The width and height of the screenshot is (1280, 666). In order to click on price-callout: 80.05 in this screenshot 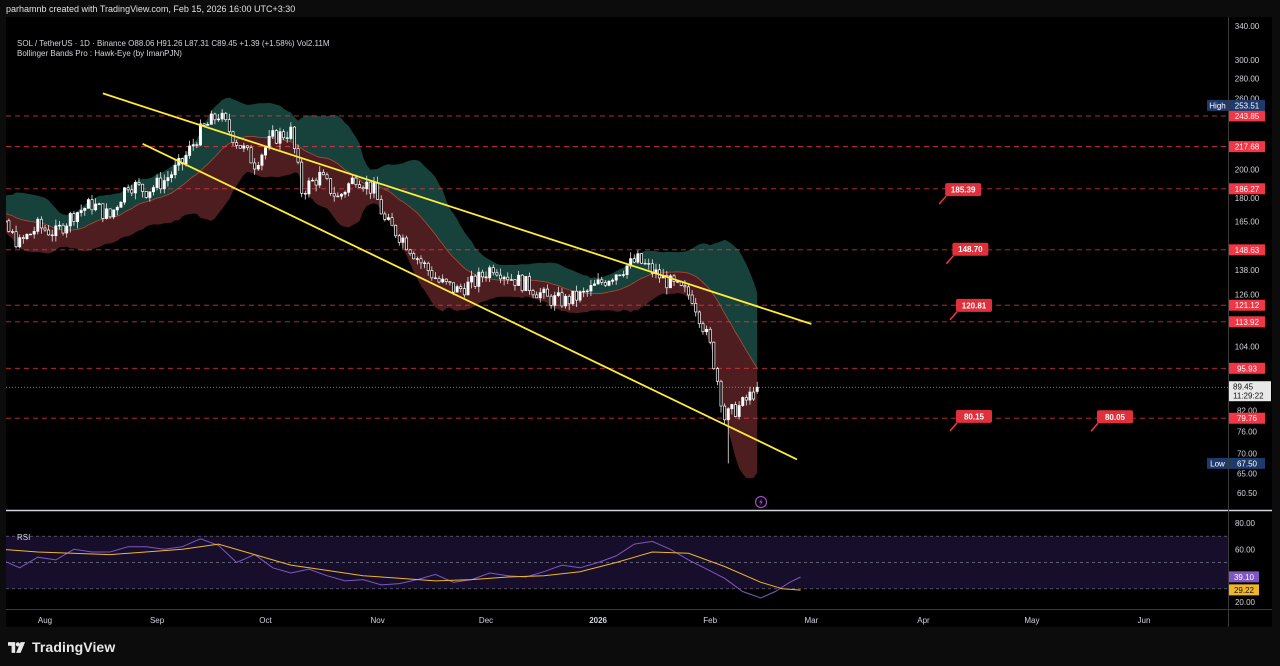, I will do `click(1112, 421)`.